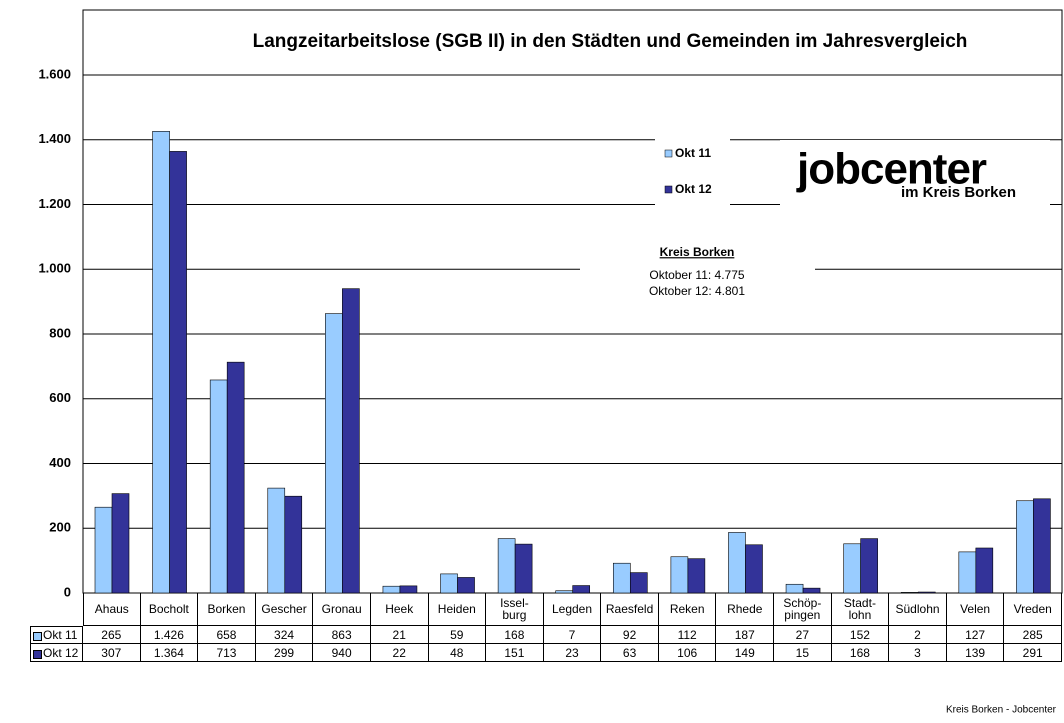 The image size is (1064, 723). What do you see at coordinates (630, 635) in the screenshot?
I see `value-label: 92` at bounding box center [630, 635].